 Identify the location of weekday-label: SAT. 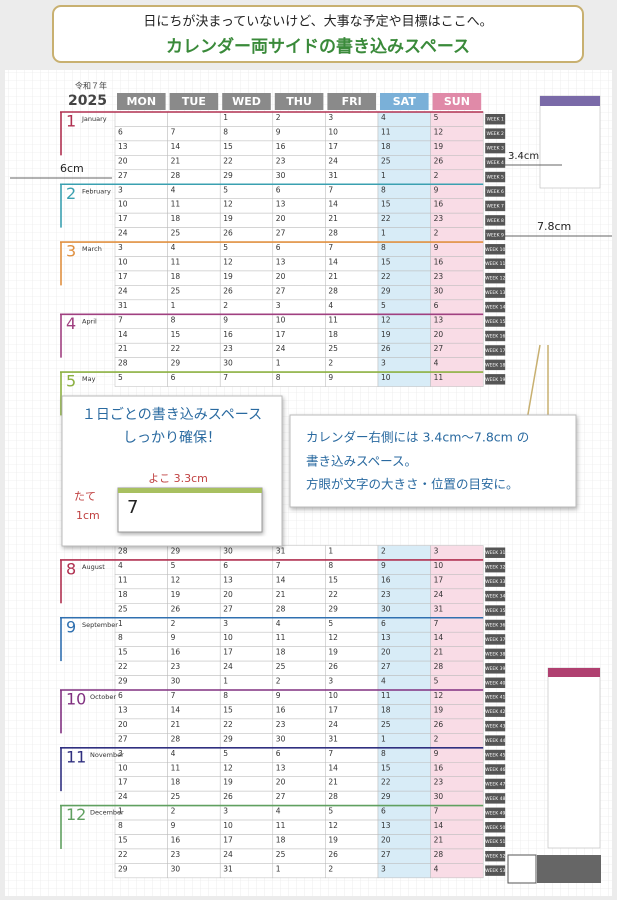
(405, 101).